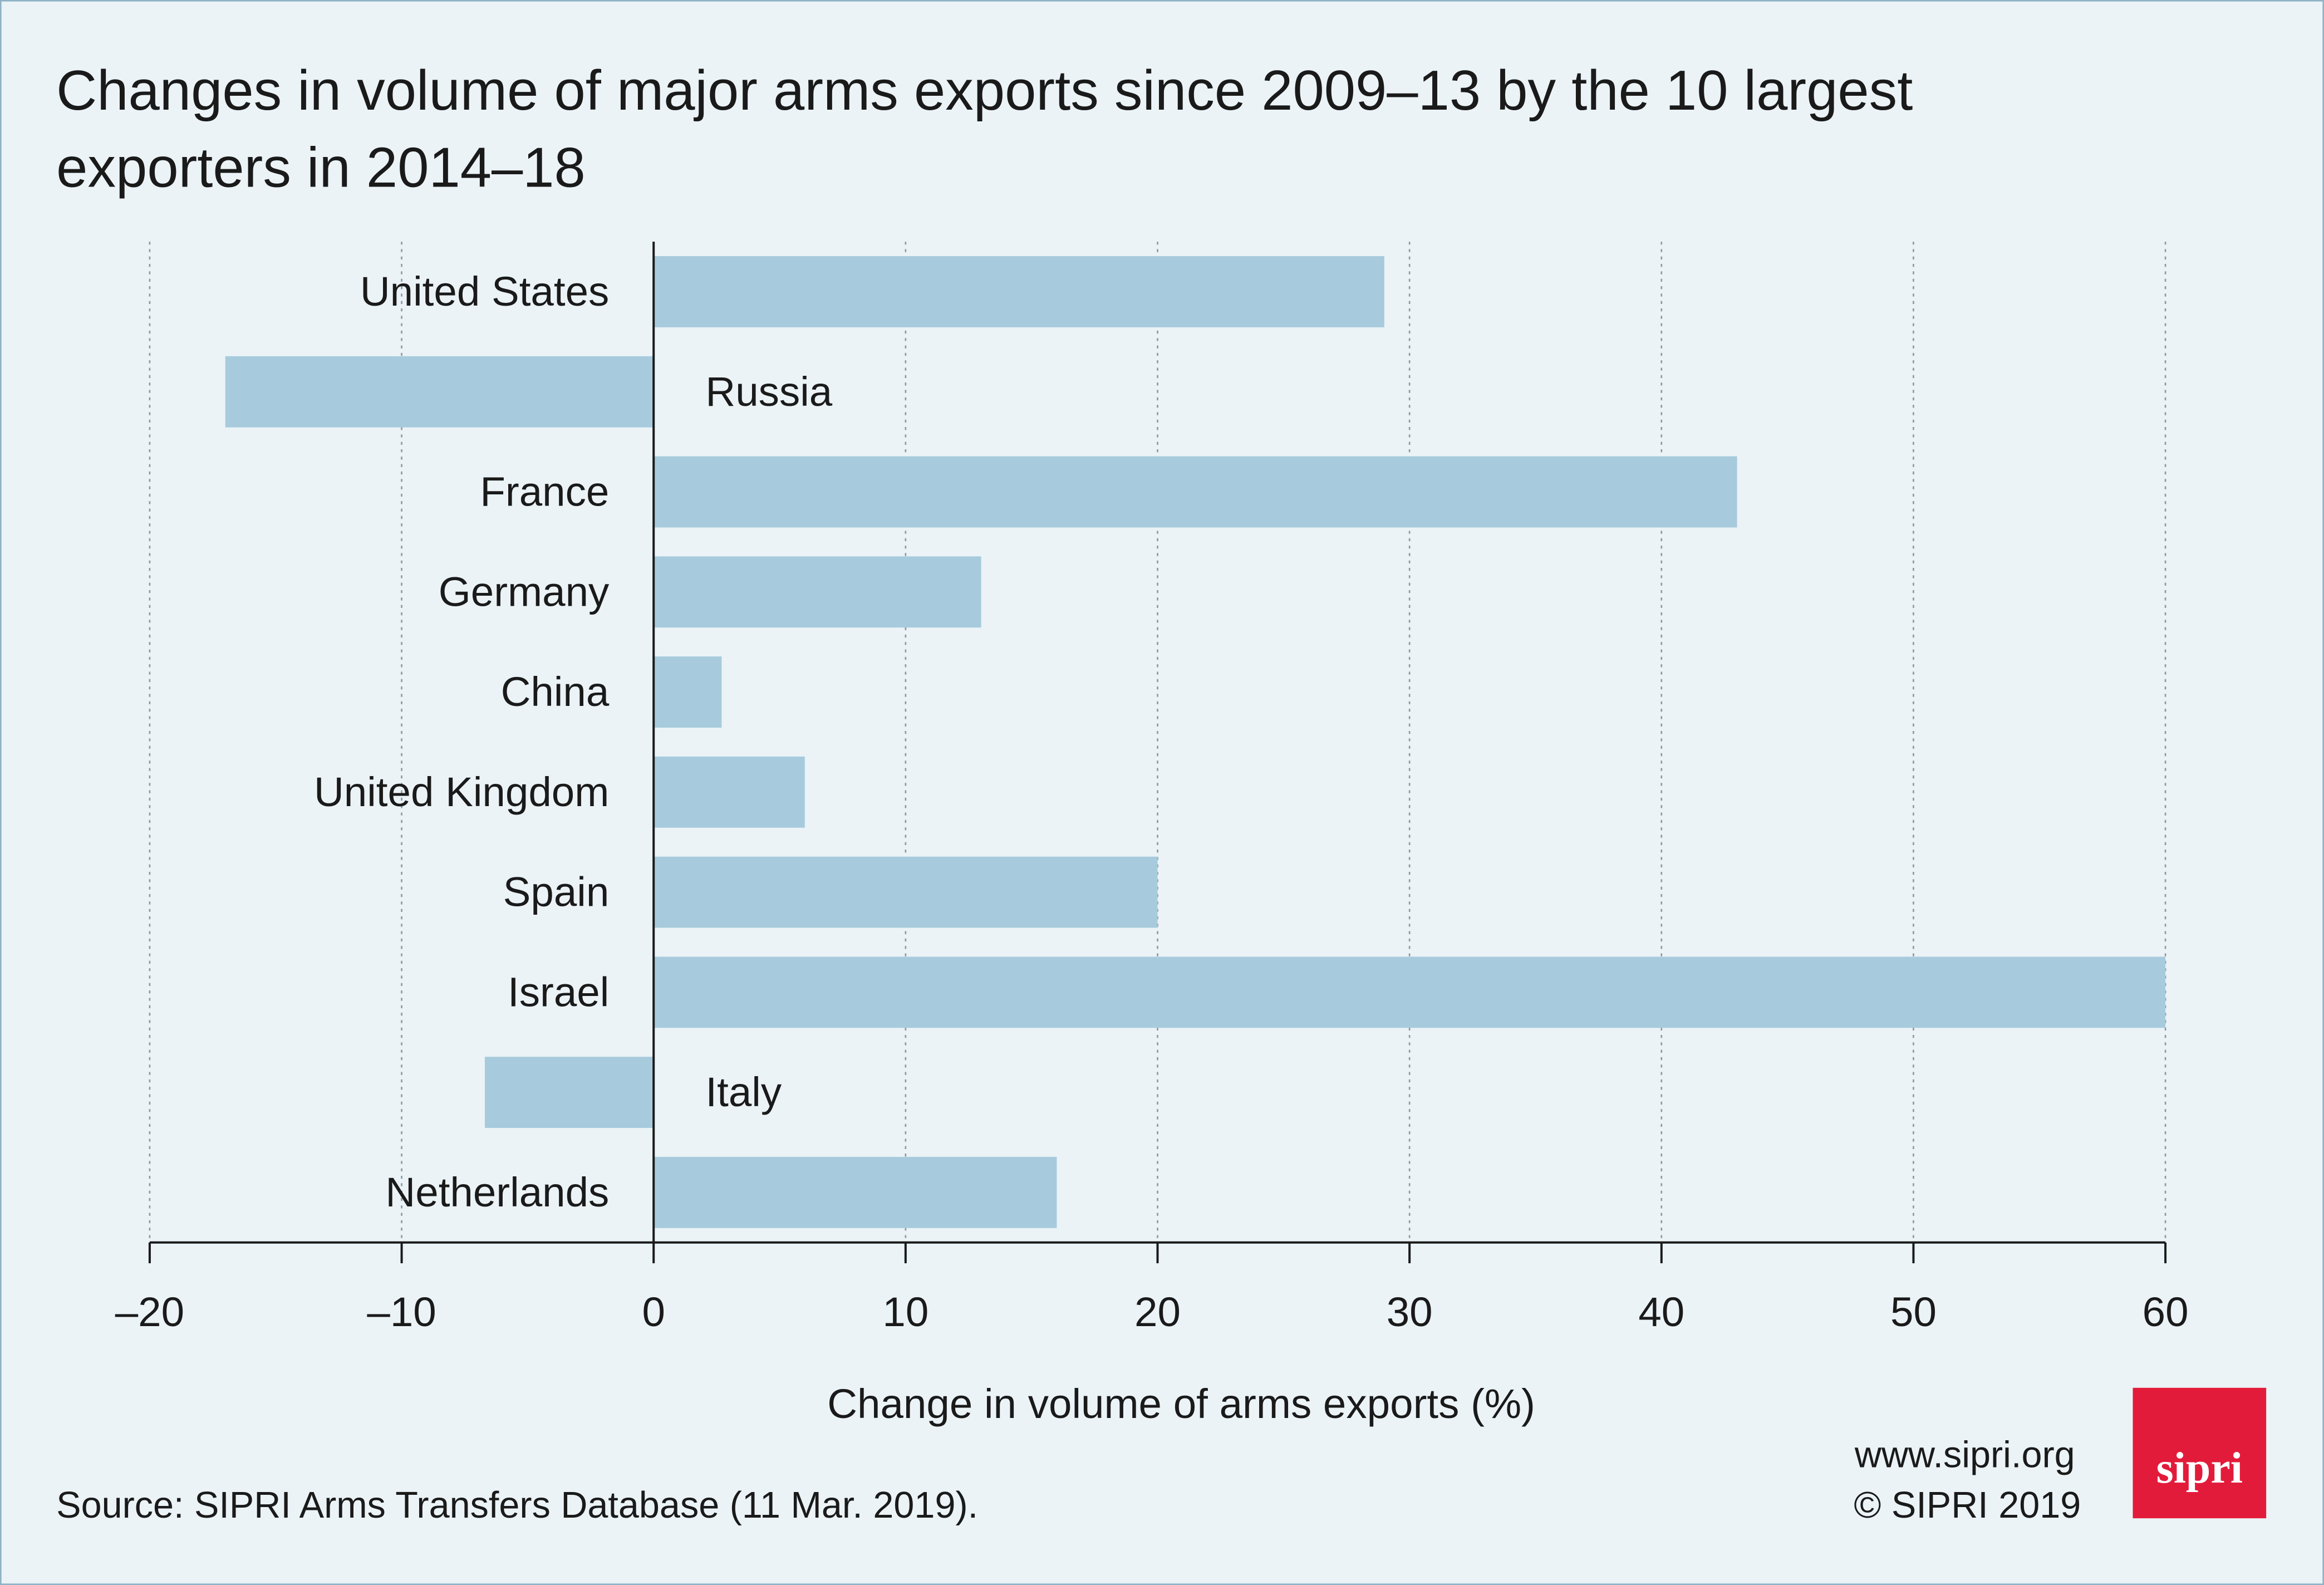 The width and height of the screenshot is (2324, 1585). I want to click on x-tick-label: 20, so click(1157, 1312).